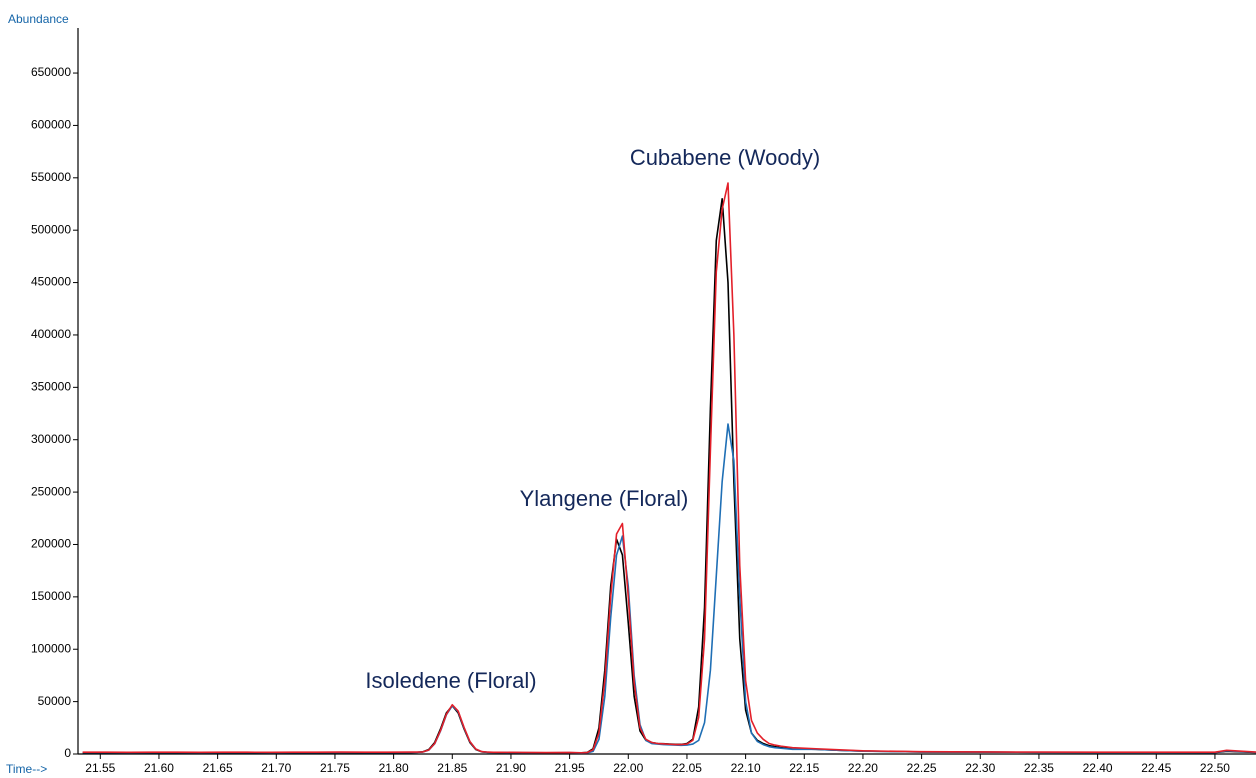  What do you see at coordinates (1039, 768) in the screenshot?
I see `x-tick-label: 22.35` at bounding box center [1039, 768].